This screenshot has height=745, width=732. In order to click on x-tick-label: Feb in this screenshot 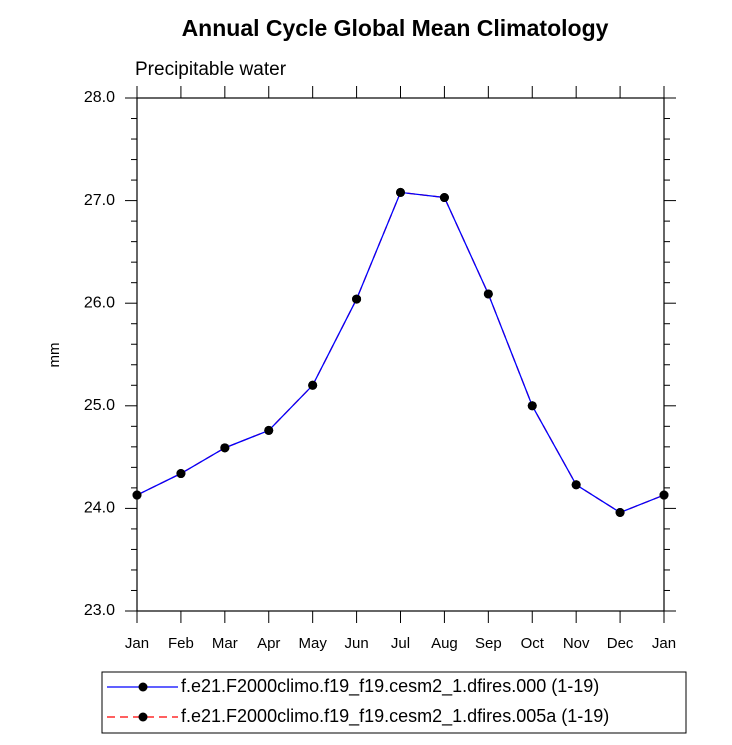, I will do `click(181, 643)`.